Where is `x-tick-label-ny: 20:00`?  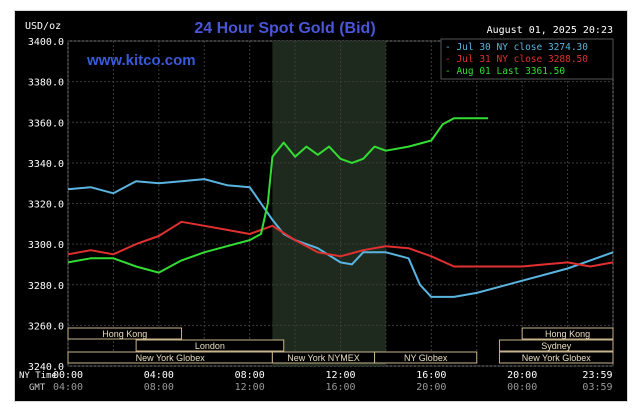
x-tick-label-ny: 20:00 is located at coordinates (522, 375).